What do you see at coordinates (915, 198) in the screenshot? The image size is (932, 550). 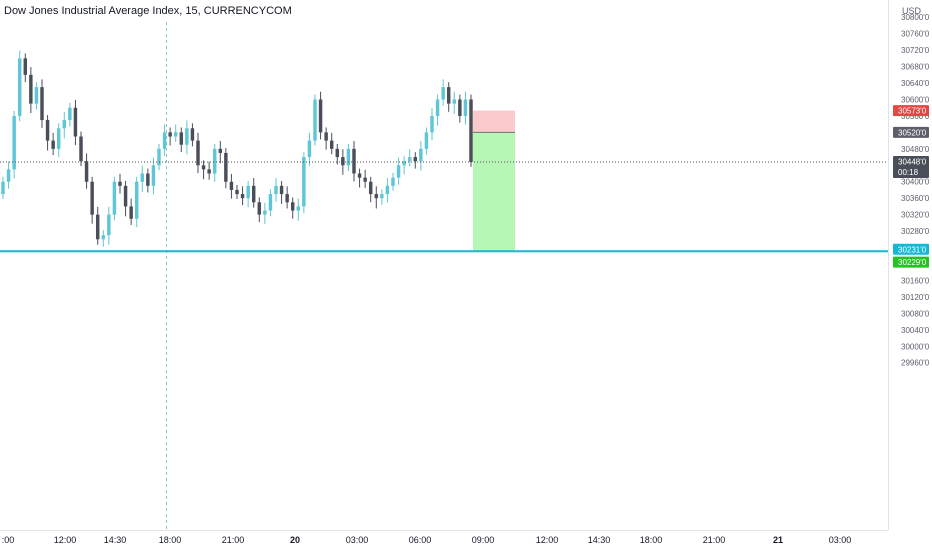 I see `y-tick-label: 30360'0` at bounding box center [915, 198].